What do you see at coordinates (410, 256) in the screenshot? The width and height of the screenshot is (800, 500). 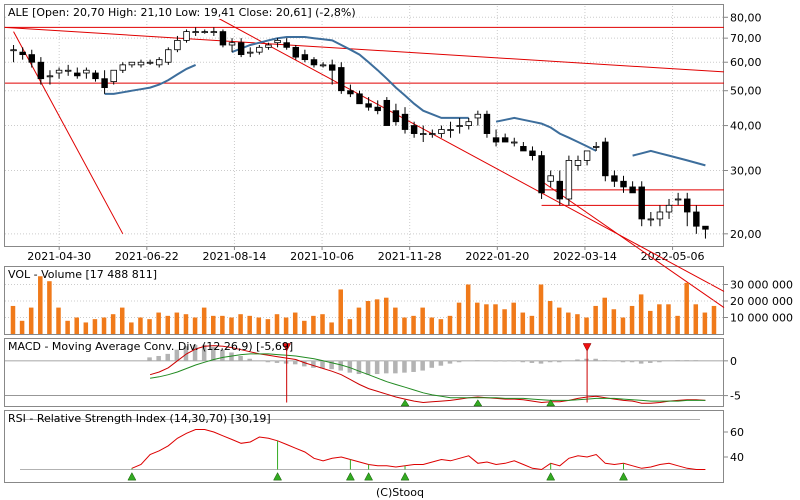 I see `date-tick-label: 2021-11-28` at bounding box center [410, 256].